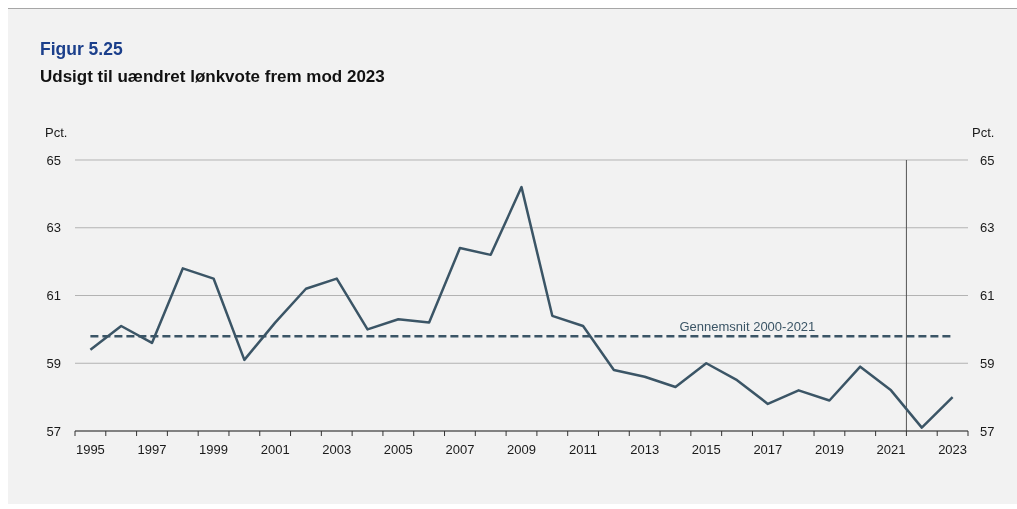 The width and height of the screenshot is (1017, 509). Describe the element at coordinates (583, 449) in the screenshot. I see `x-tick-label: 2011` at that location.